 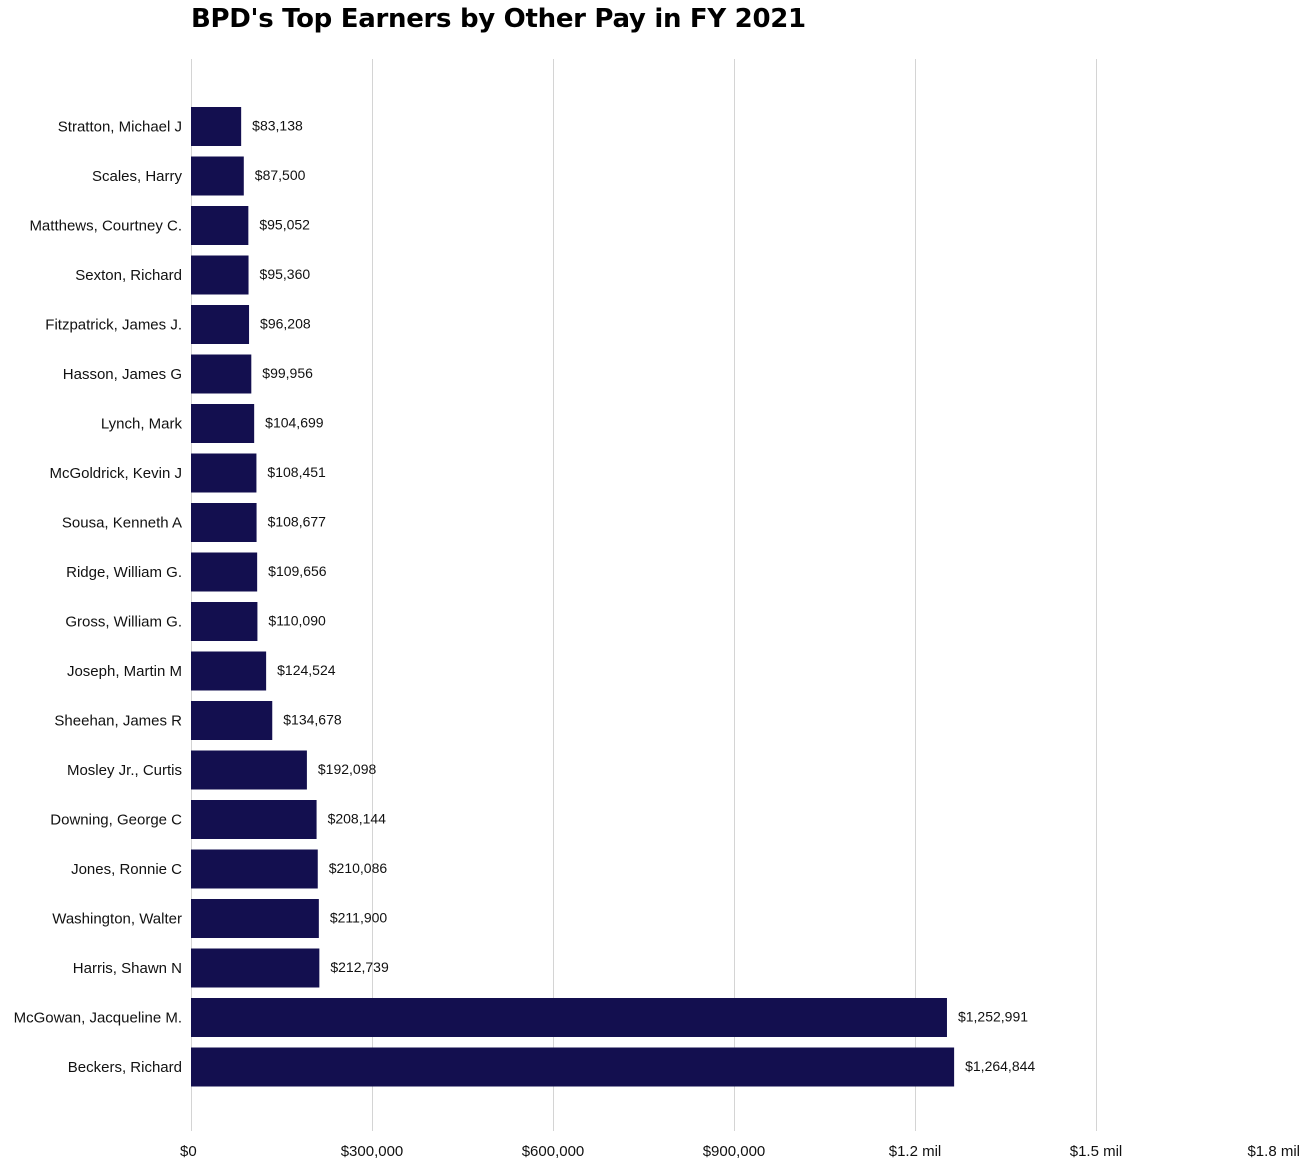 What do you see at coordinates (125, 1067) in the screenshot?
I see `category-label: Beckers, Richard` at bounding box center [125, 1067].